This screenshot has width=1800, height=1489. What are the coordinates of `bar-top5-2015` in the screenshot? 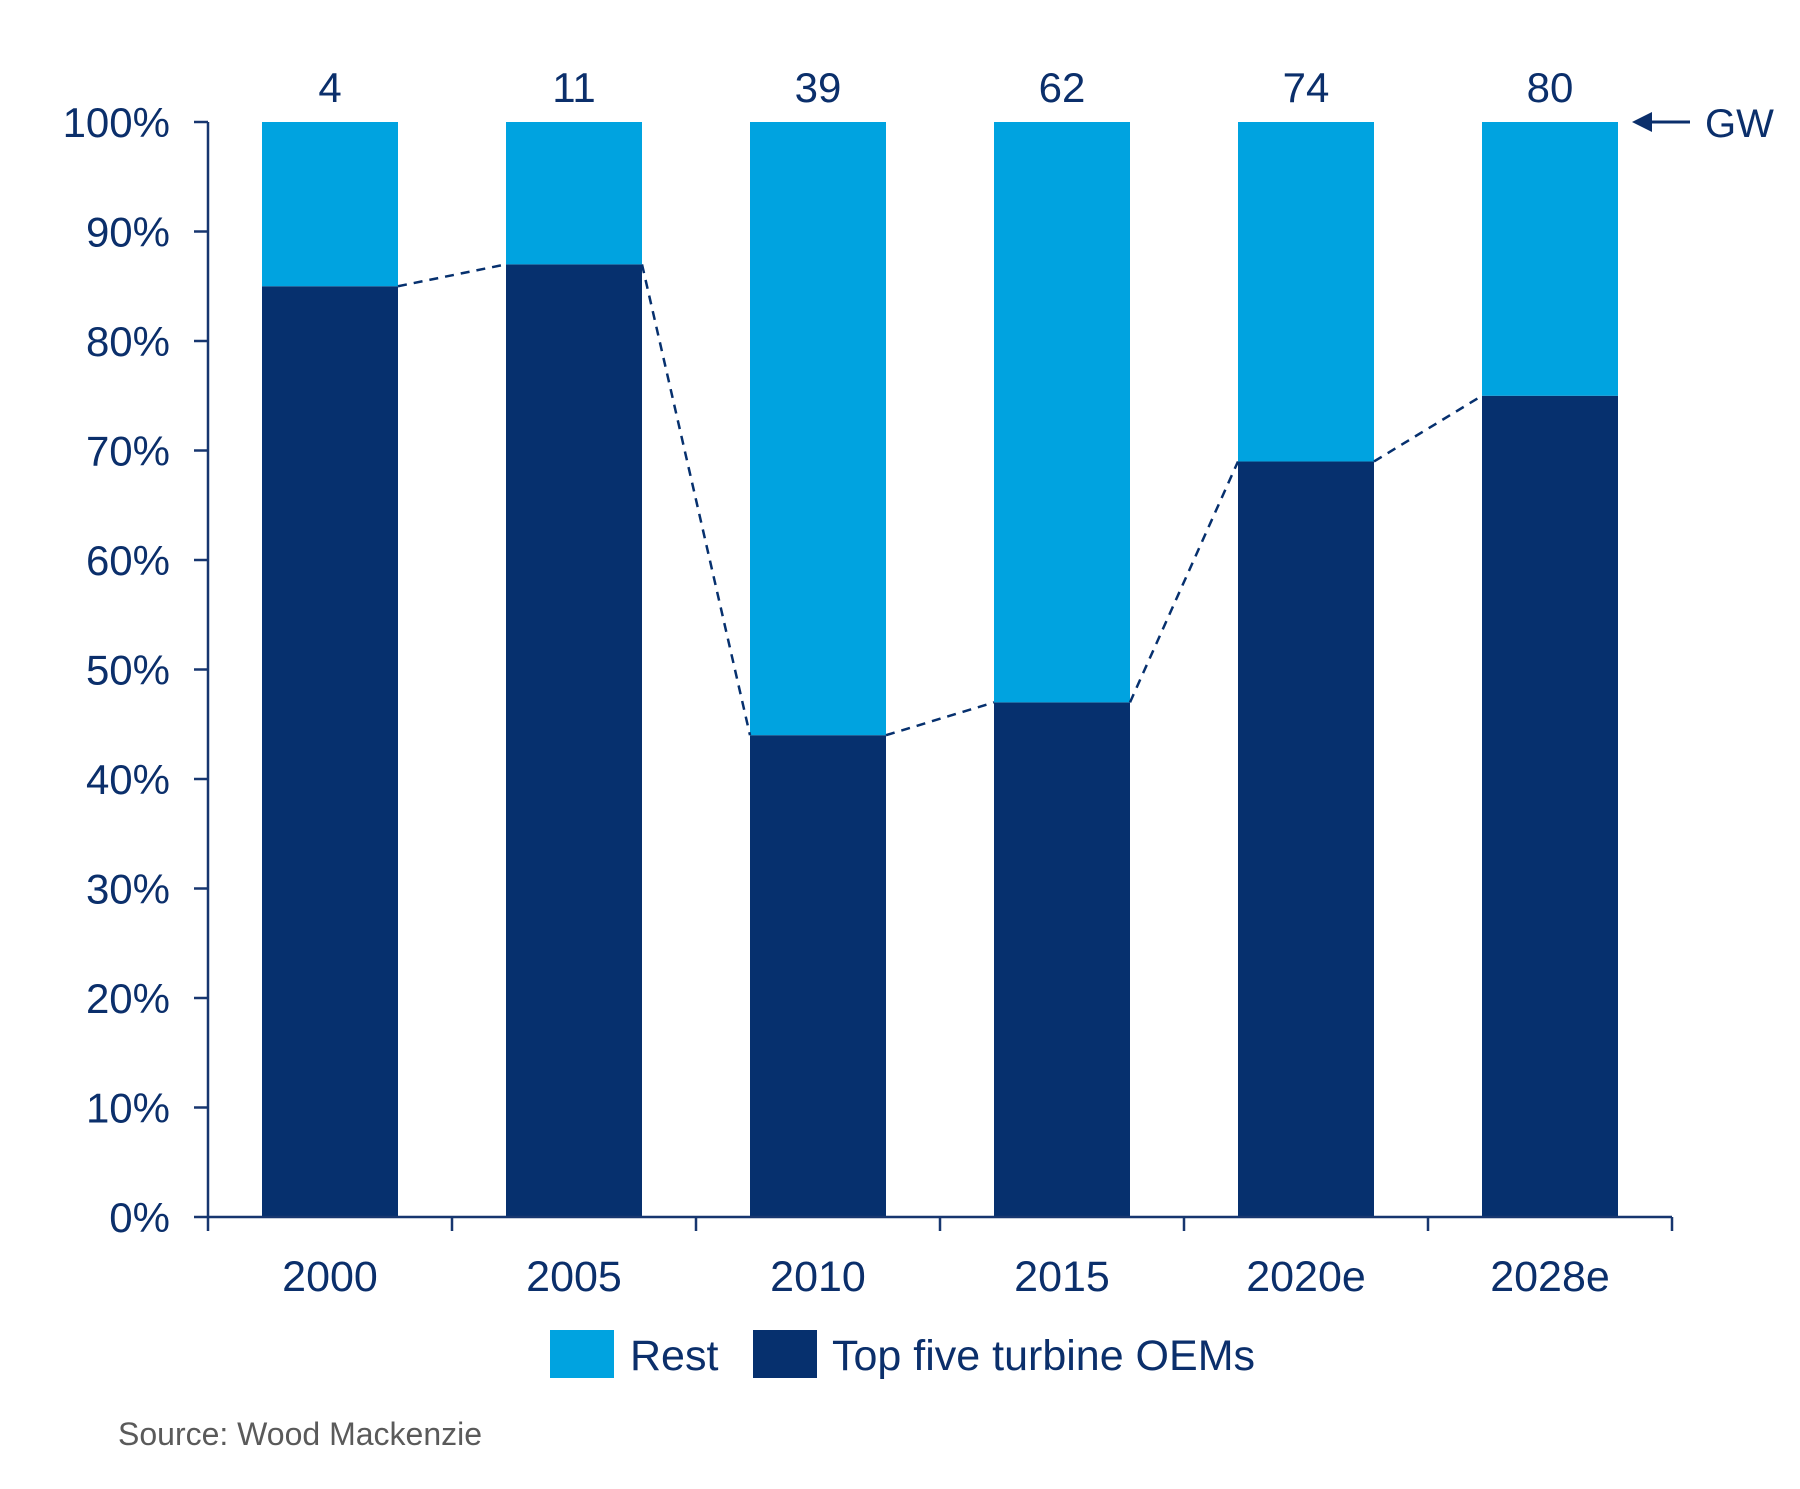 It's located at (1062, 959).